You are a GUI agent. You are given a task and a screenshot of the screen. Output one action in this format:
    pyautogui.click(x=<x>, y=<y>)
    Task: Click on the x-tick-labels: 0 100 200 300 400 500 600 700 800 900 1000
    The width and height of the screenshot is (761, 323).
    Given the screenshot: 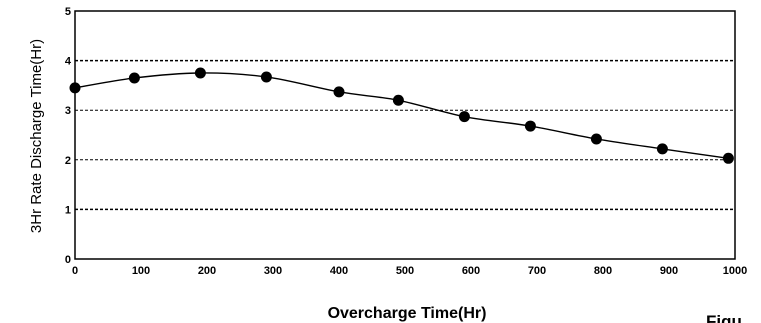 What is the action you would take?
    pyautogui.click(x=409, y=271)
    